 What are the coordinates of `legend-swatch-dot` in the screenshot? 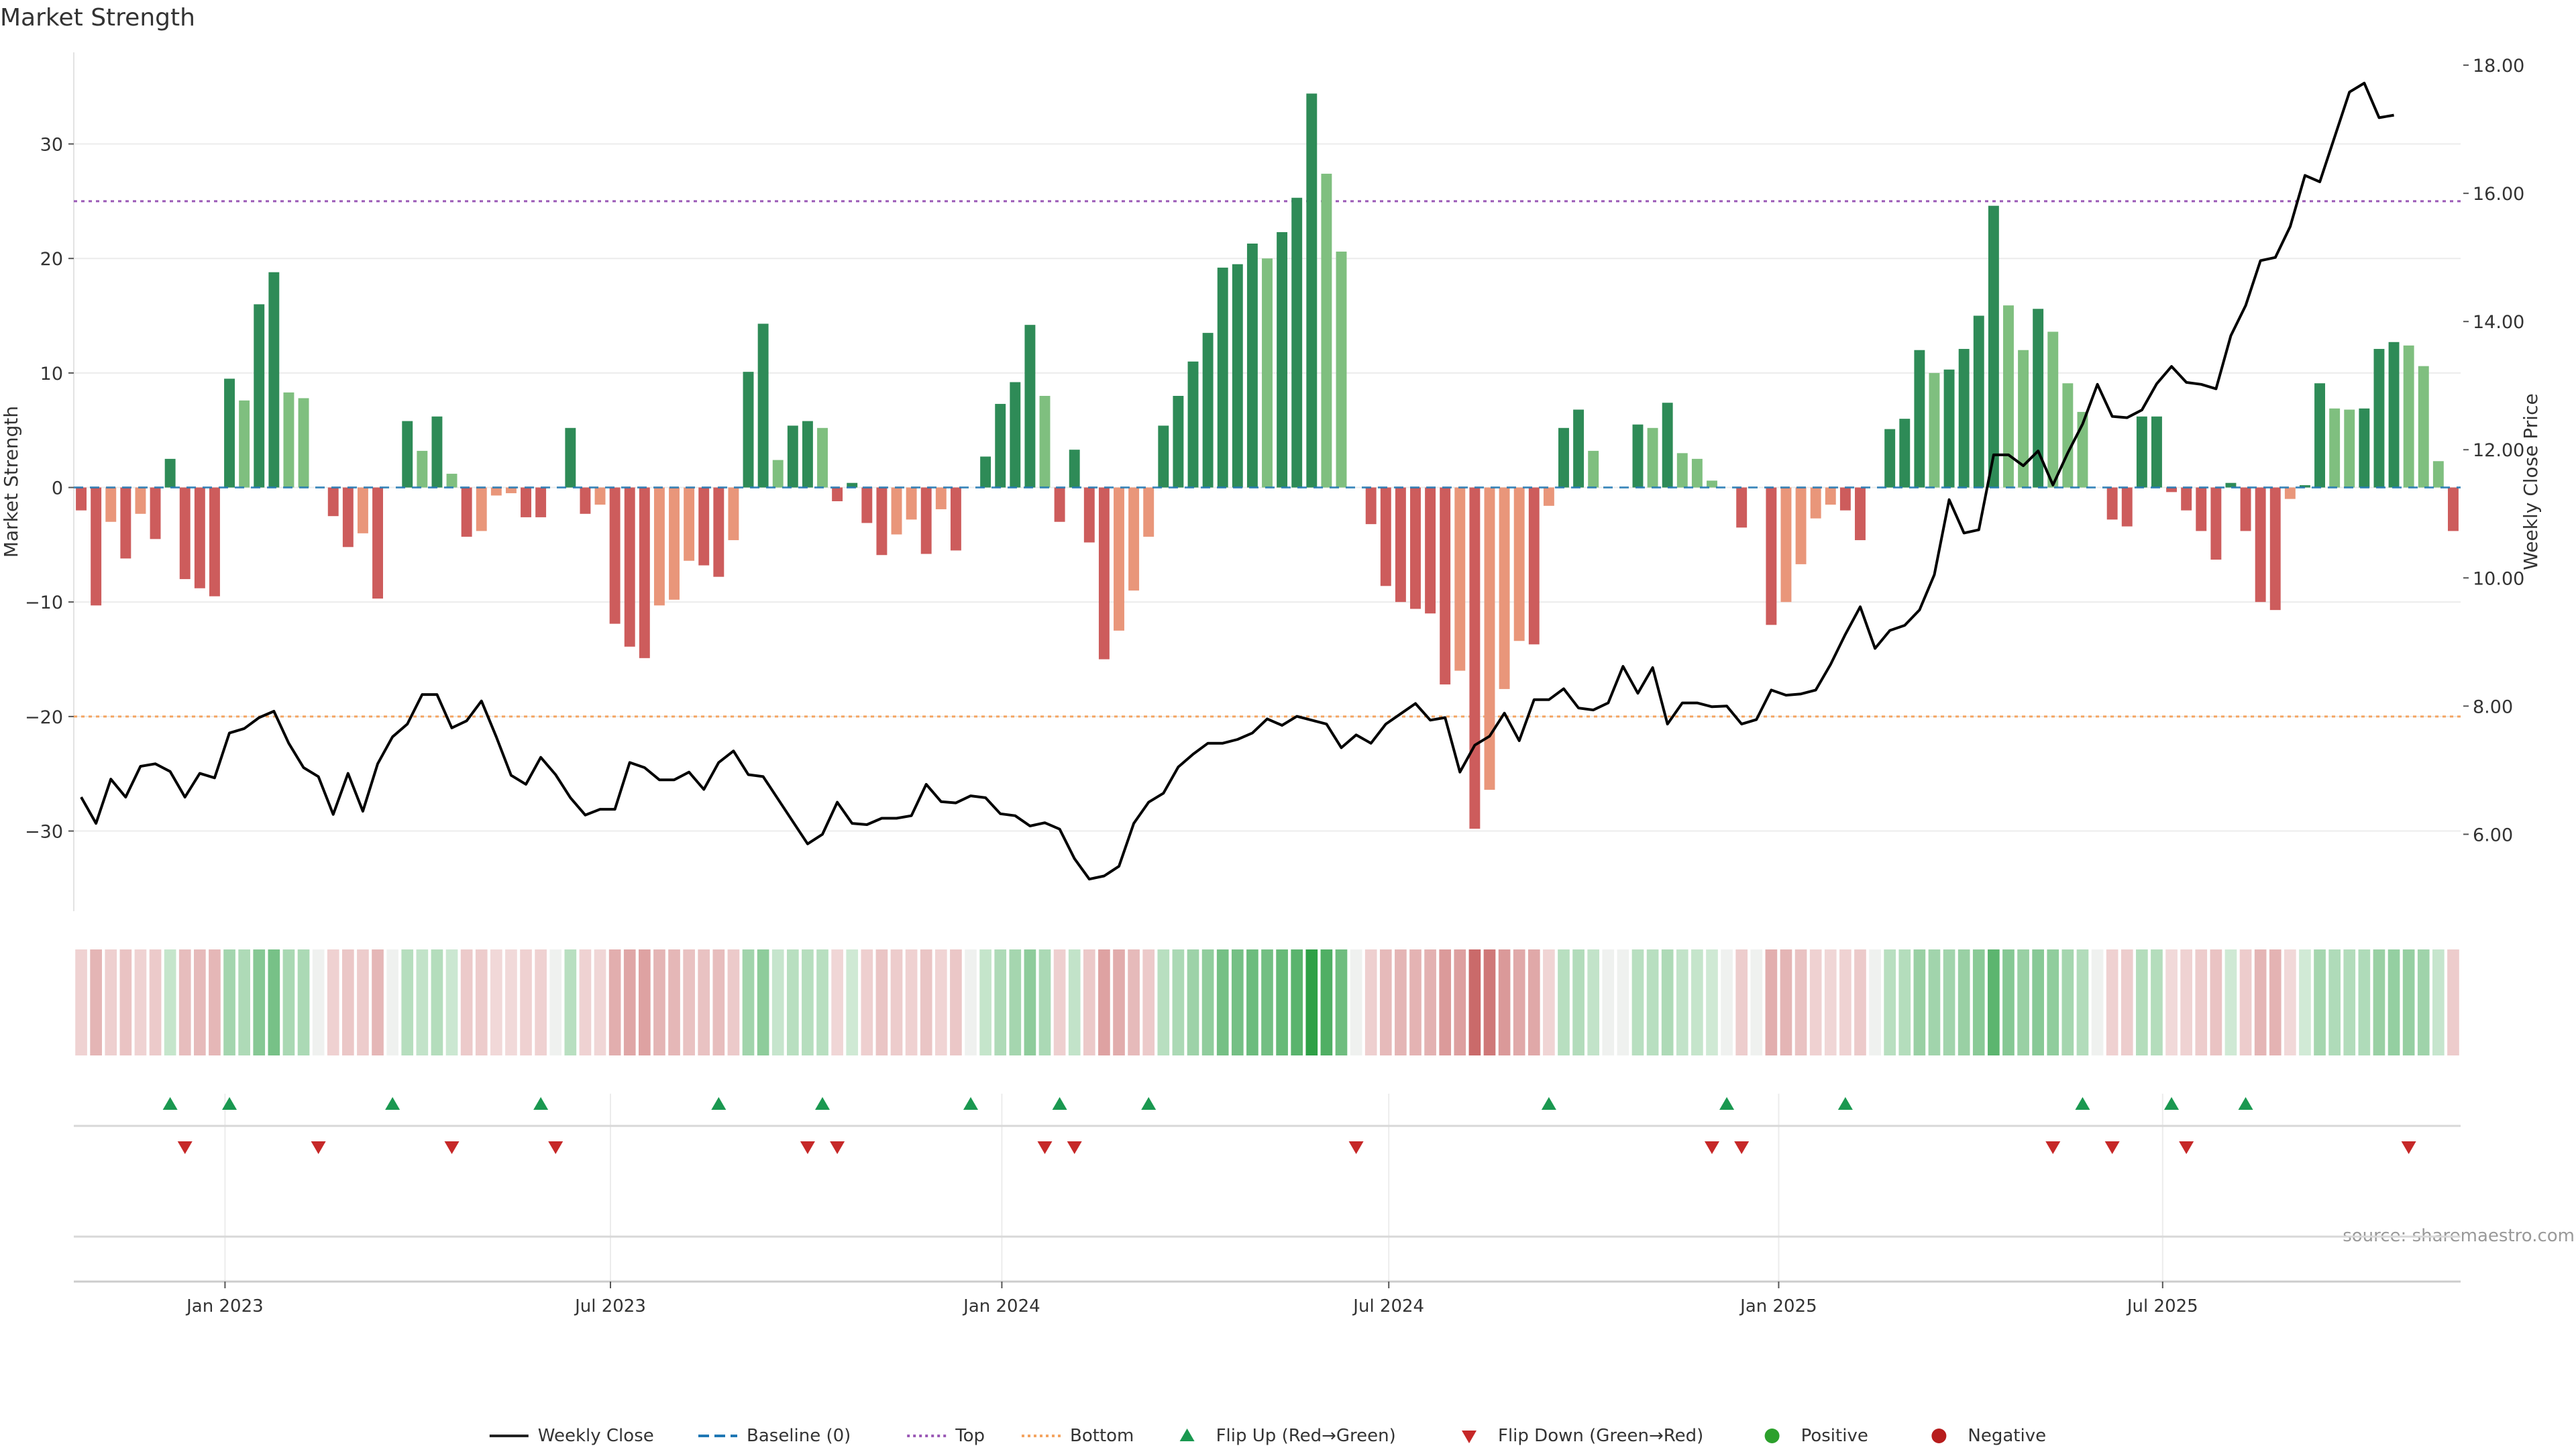 It's located at (1939, 1436).